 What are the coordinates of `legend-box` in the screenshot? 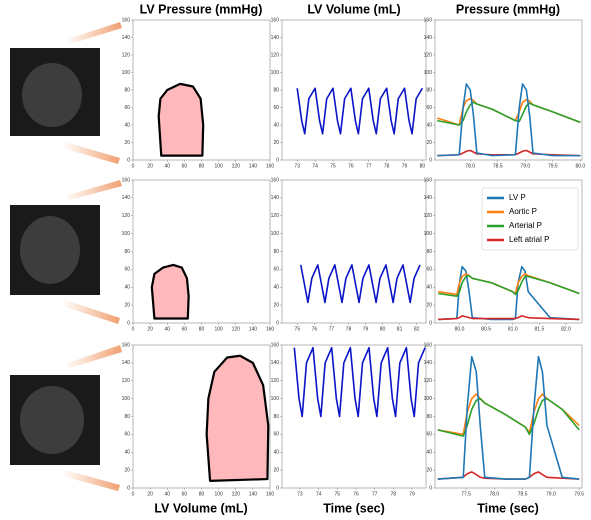 It's located at (530, 219).